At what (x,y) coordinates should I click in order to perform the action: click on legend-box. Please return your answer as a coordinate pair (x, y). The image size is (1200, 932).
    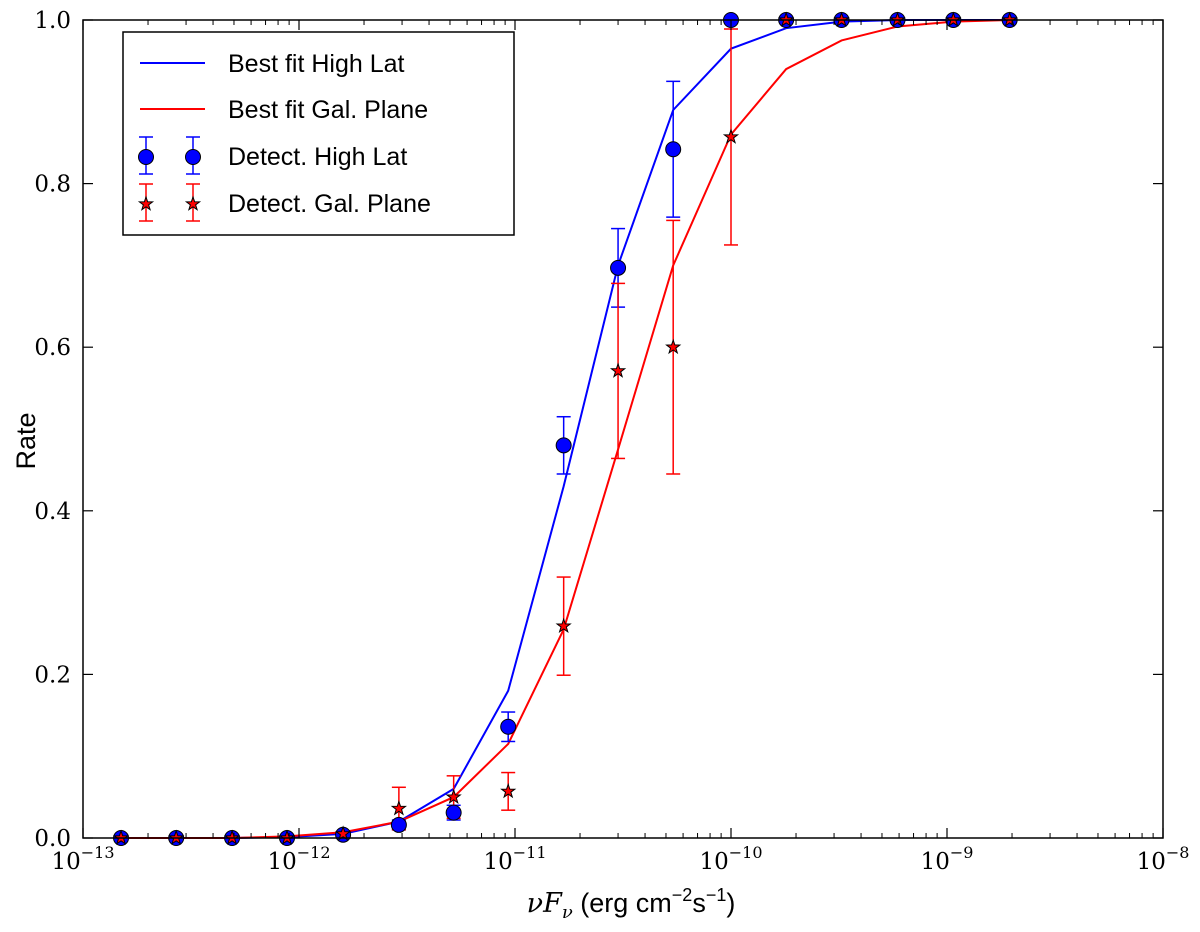
    Looking at the image, I should click on (318, 133).